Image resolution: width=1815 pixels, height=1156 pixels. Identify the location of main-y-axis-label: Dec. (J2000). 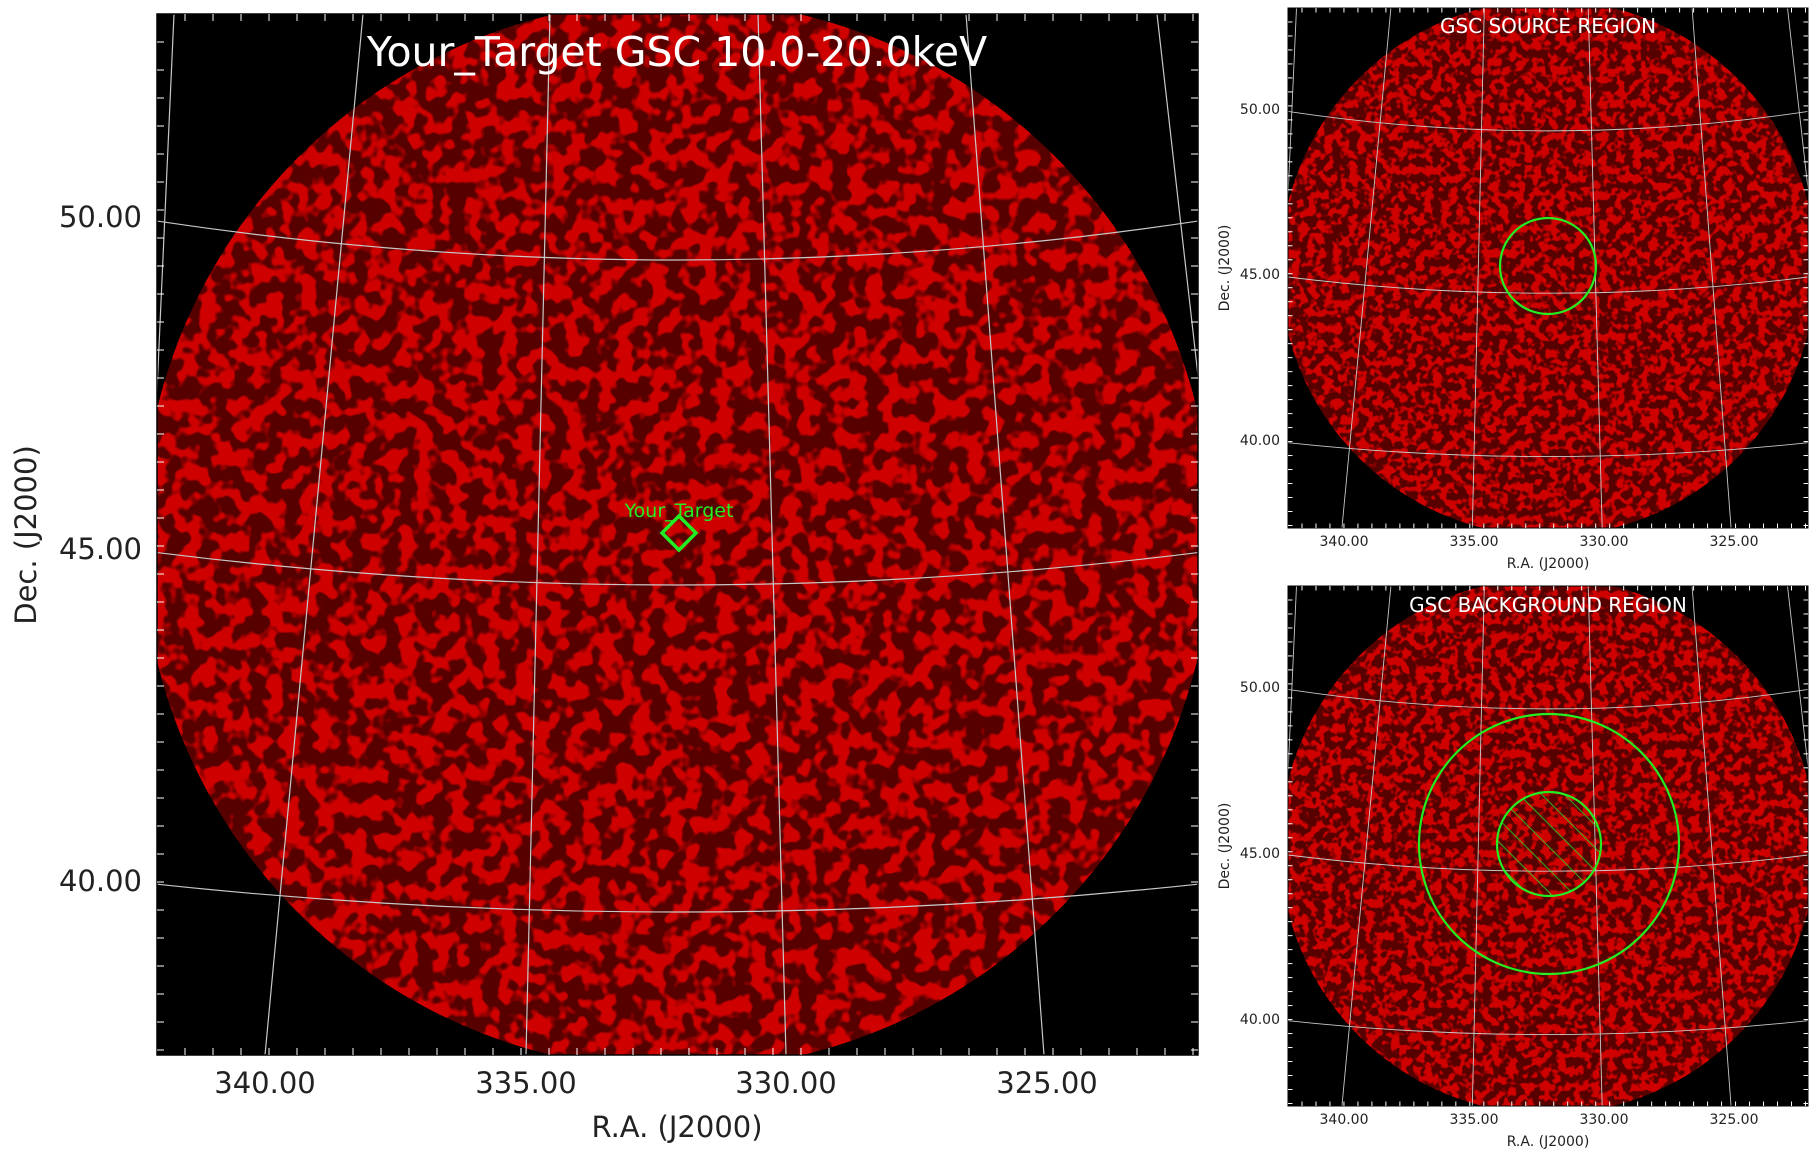
(26, 535).